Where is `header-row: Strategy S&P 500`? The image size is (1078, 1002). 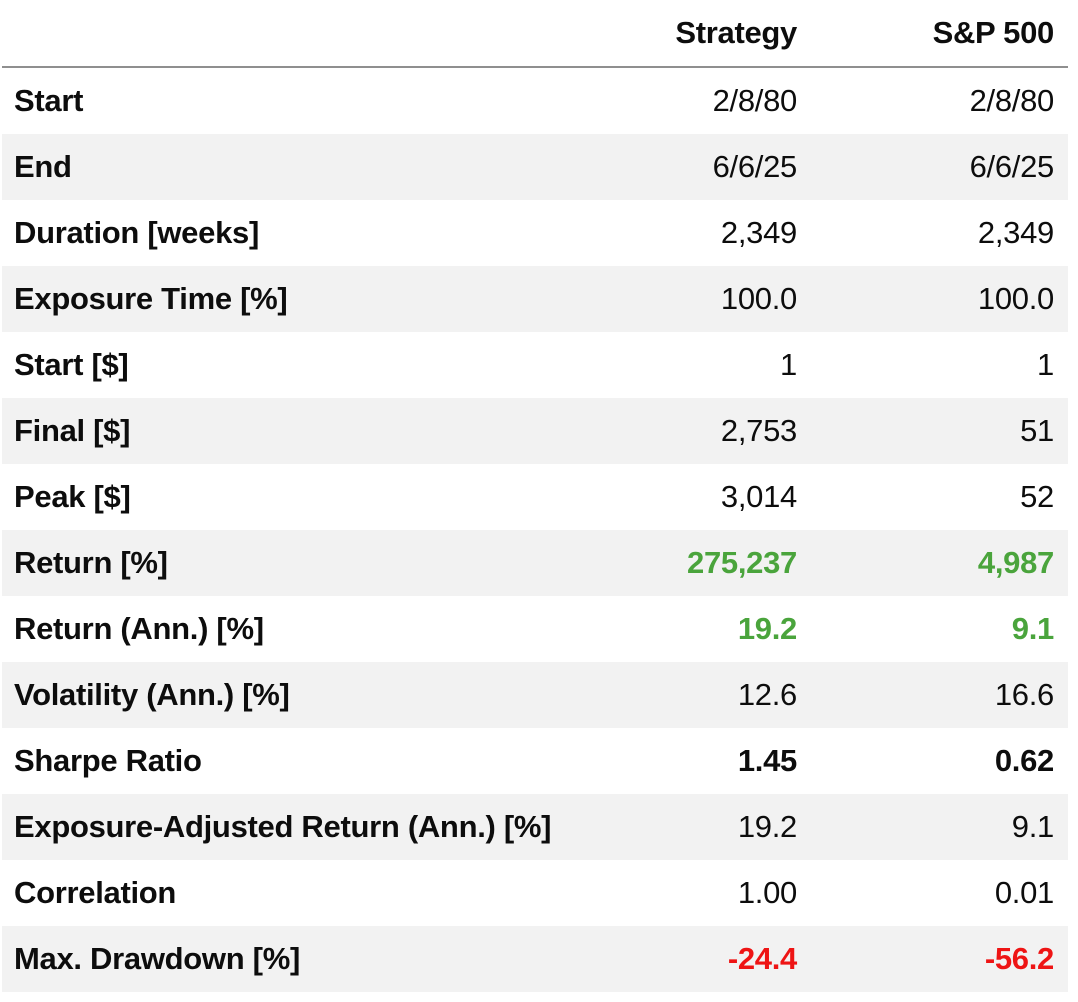
header-row: Strategy S&P 500 is located at coordinates (535, 34).